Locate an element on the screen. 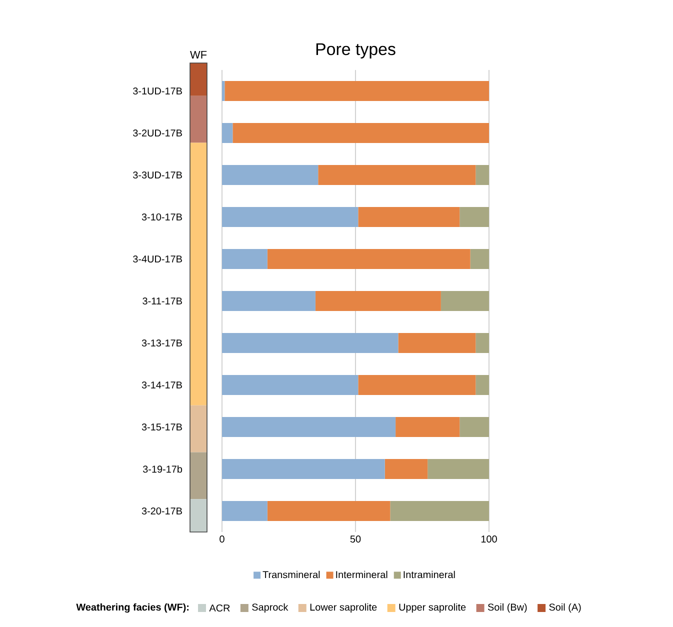 Image resolution: width=673 pixels, height=627 pixels. y-tick-label: 3-19-17b is located at coordinates (162, 469).